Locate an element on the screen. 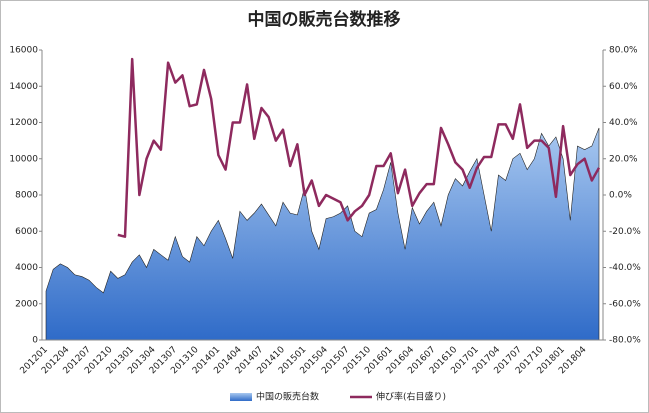  y2-tick-label: -40.0% is located at coordinates (625, 268).